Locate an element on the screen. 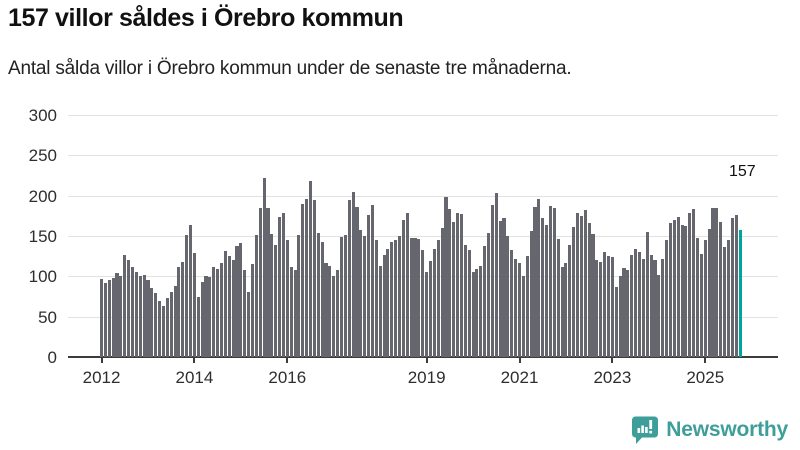 This screenshot has height=450, width=800. page-title: 157 villor såldes i Örebro kommun is located at coordinates (206, 18).